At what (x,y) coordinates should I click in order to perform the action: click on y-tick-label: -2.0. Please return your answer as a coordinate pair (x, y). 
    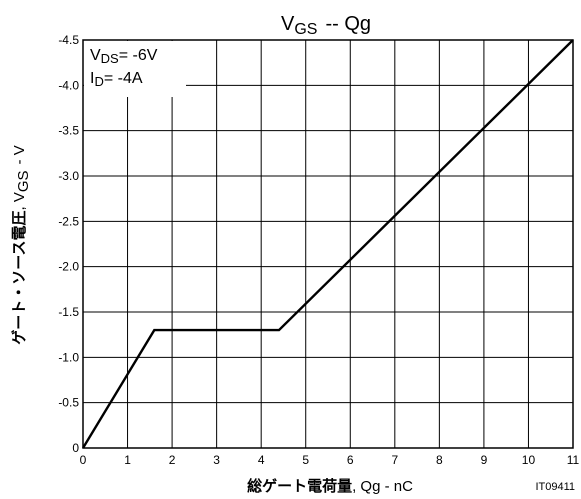
    Looking at the image, I should click on (68, 267).